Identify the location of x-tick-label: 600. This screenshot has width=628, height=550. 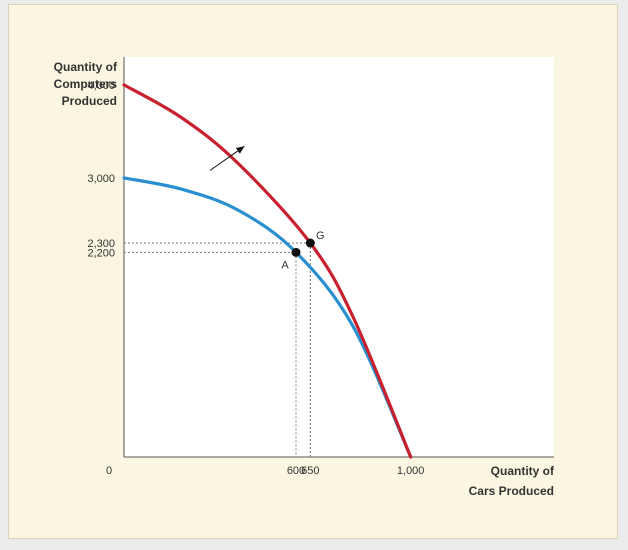
(296, 471).